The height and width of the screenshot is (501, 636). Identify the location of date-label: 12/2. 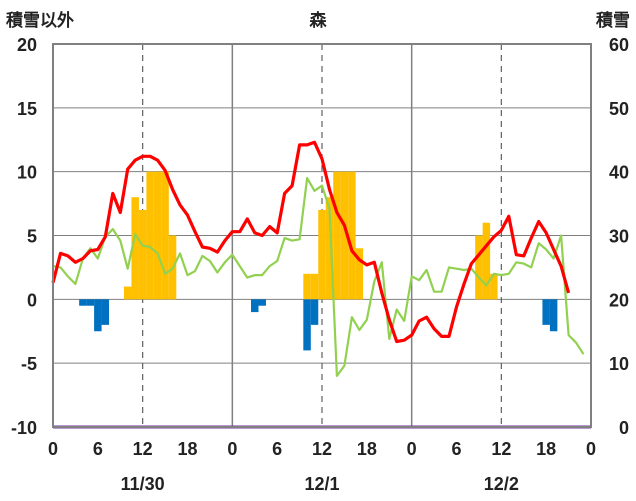
(501, 484).